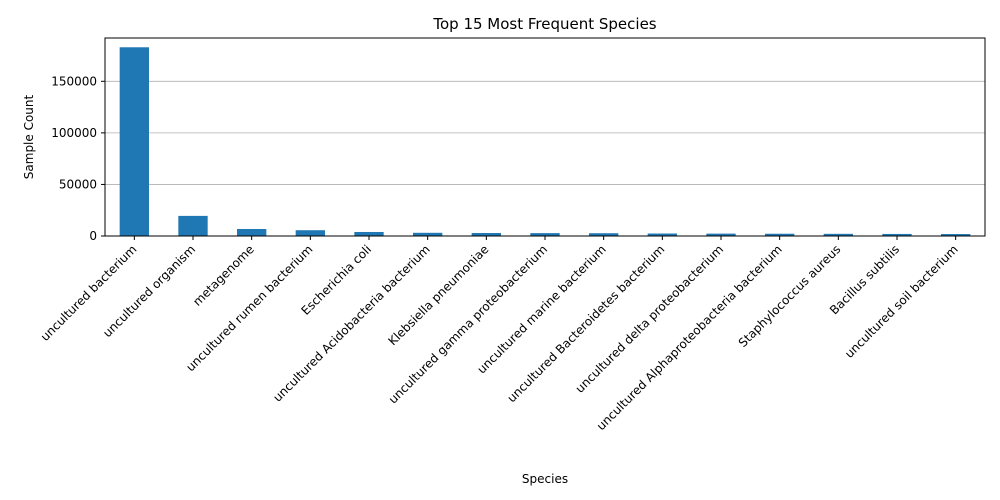 This screenshot has height=500, width=1000. I want to click on y-tick-label: 100000, so click(74, 133).